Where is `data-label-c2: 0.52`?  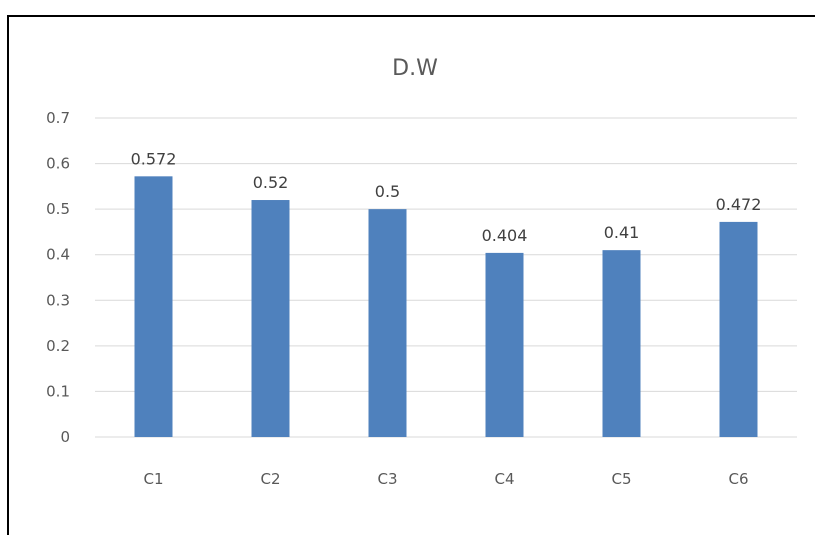
data-label-c2: 0.52 is located at coordinates (271, 182).